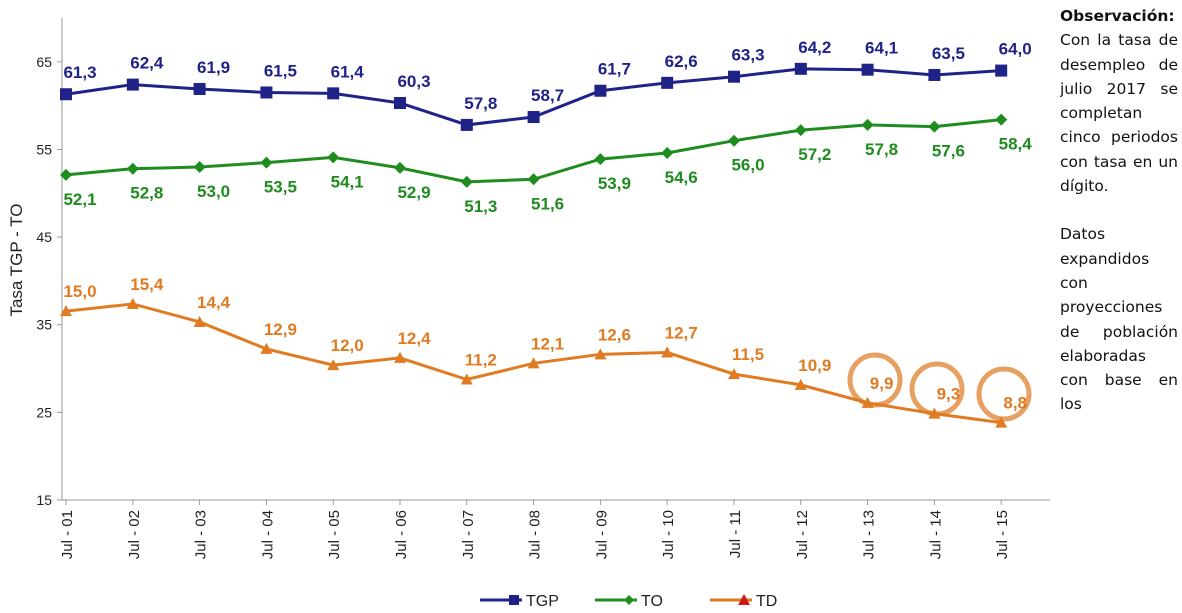  I want to click on data-label: 12,9, so click(280, 329).